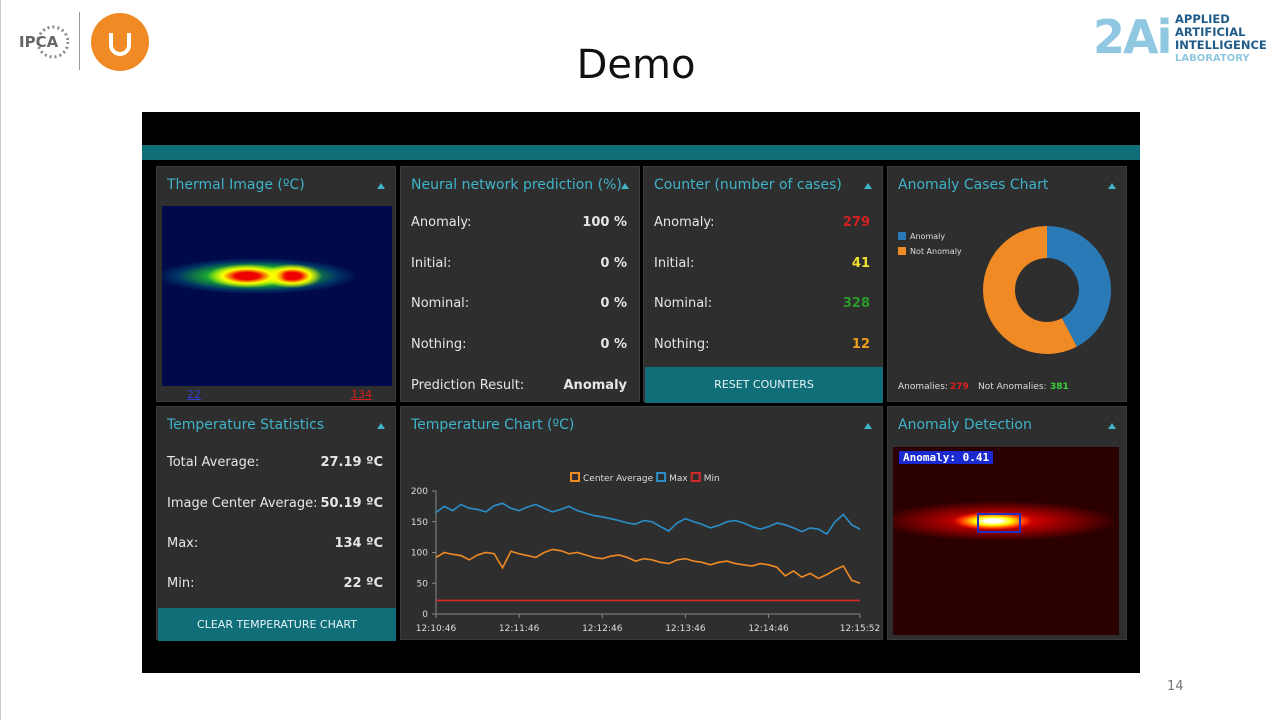  What do you see at coordinates (277, 296) in the screenshot?
I see `thermal-image` at bounding box center [277, 296].